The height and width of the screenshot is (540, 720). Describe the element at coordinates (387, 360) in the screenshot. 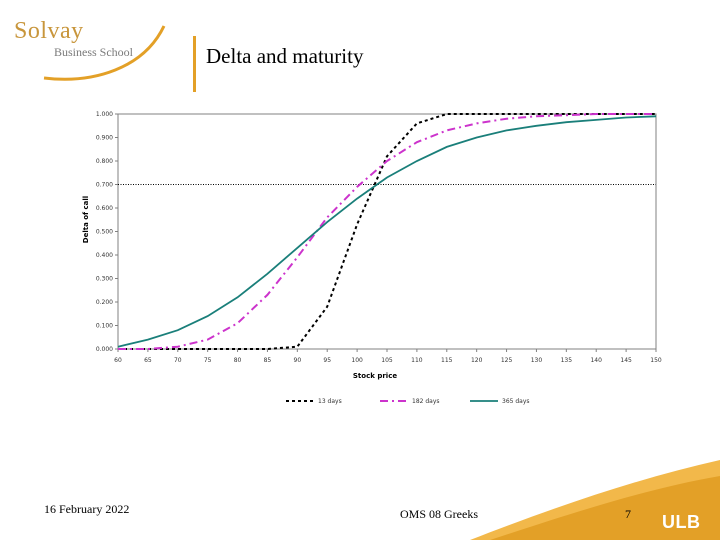

I see `x-tick-label: 105` at that location.